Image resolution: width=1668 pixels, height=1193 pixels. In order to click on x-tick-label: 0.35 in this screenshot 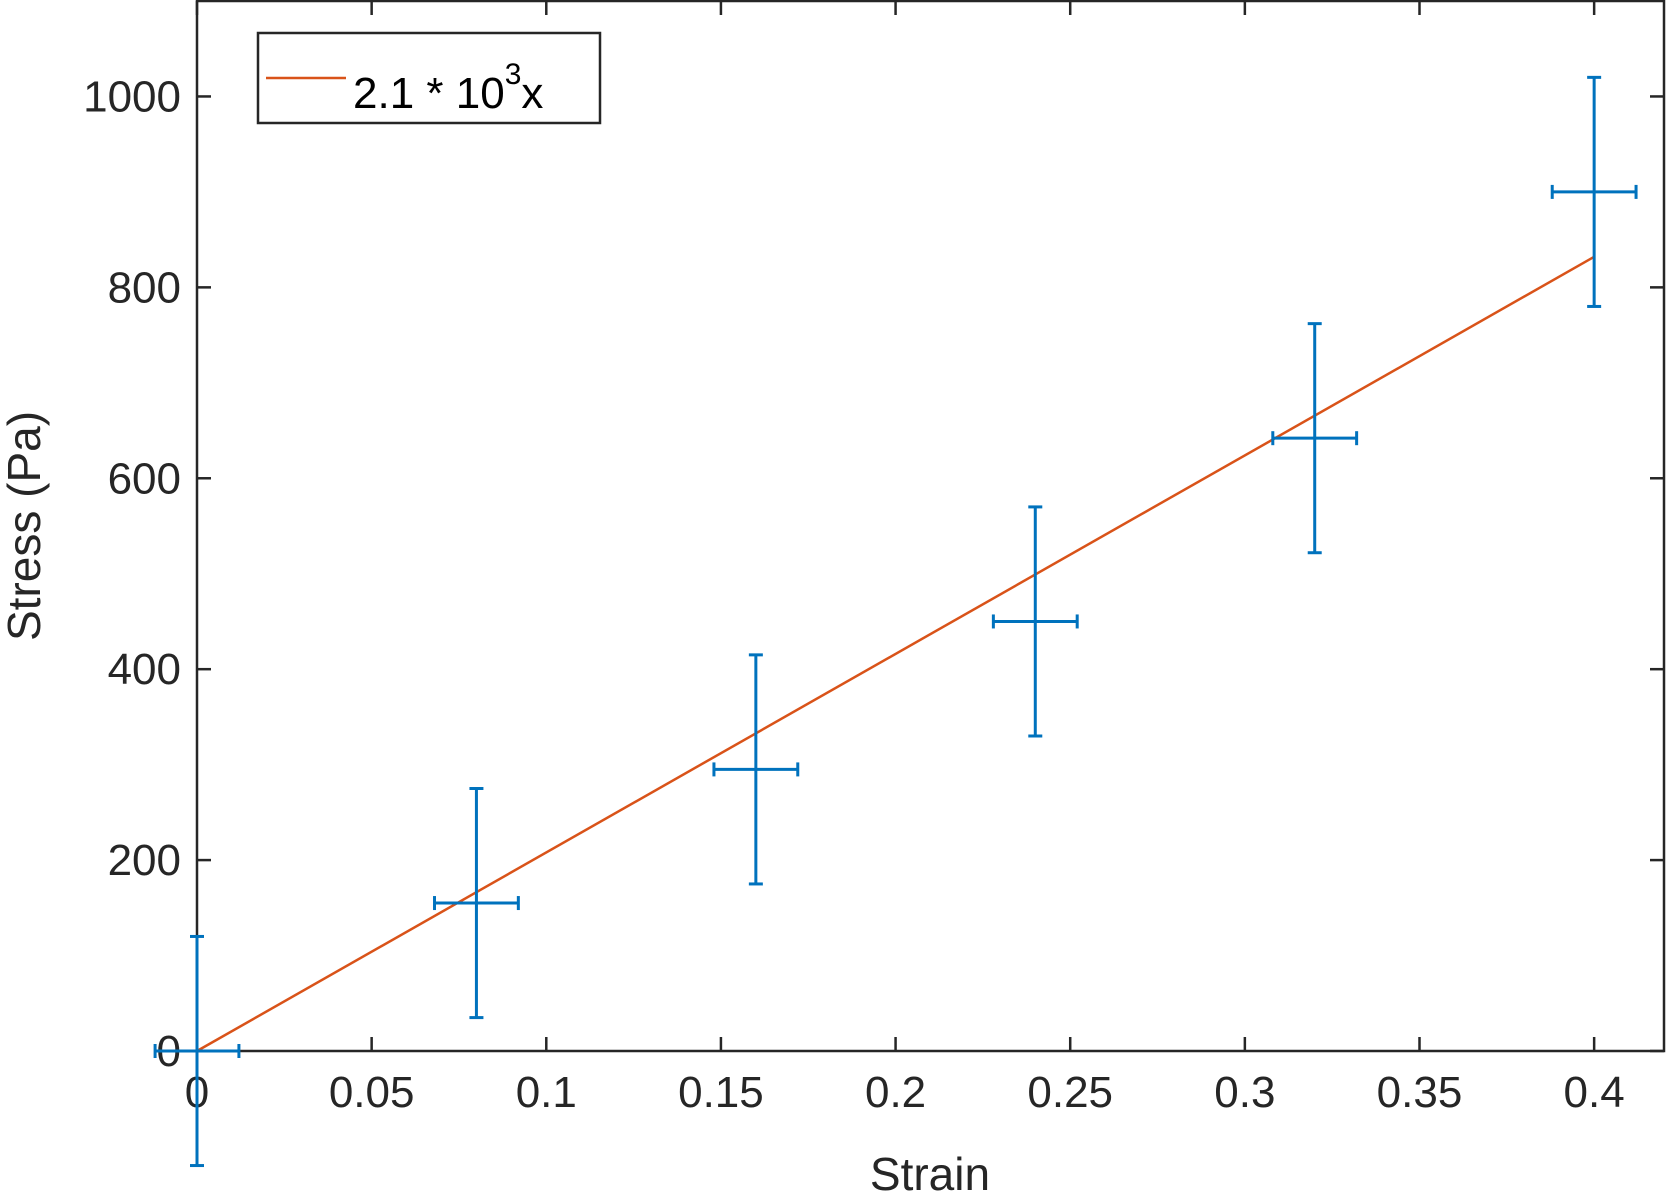, I will do `click(1420, 1092)`.